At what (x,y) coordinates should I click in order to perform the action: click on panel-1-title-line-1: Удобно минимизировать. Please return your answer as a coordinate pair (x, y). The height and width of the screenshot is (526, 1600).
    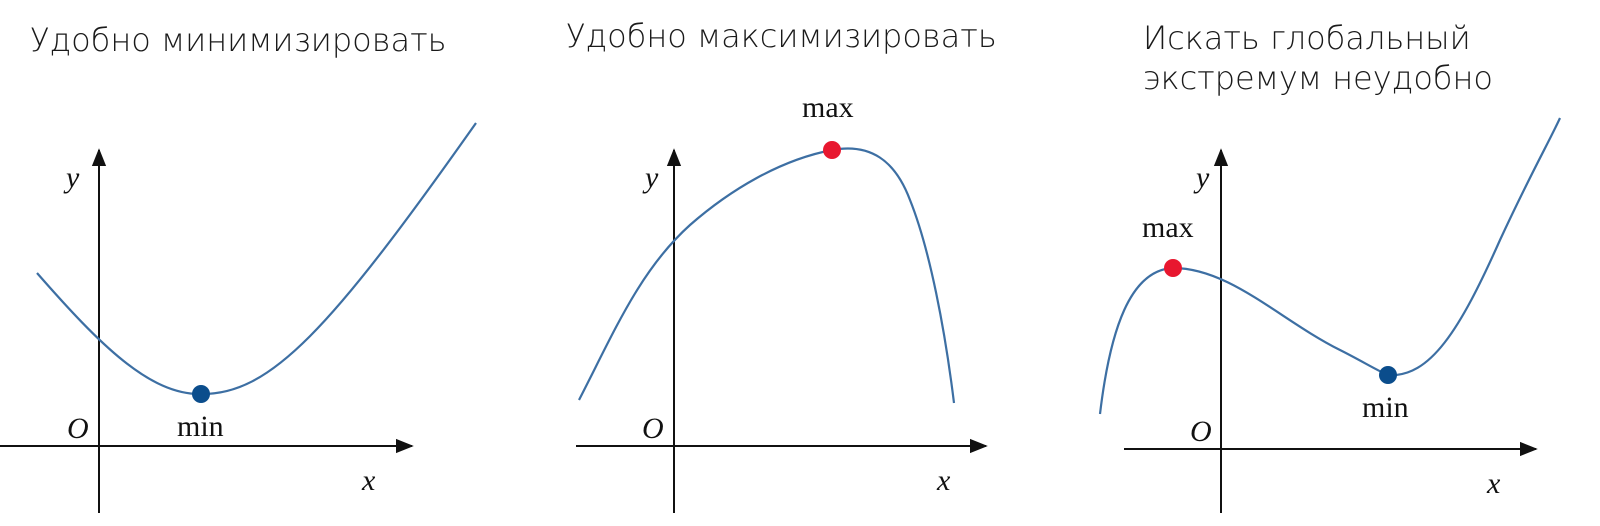
    Looking at the image, I should click on (238, 40).